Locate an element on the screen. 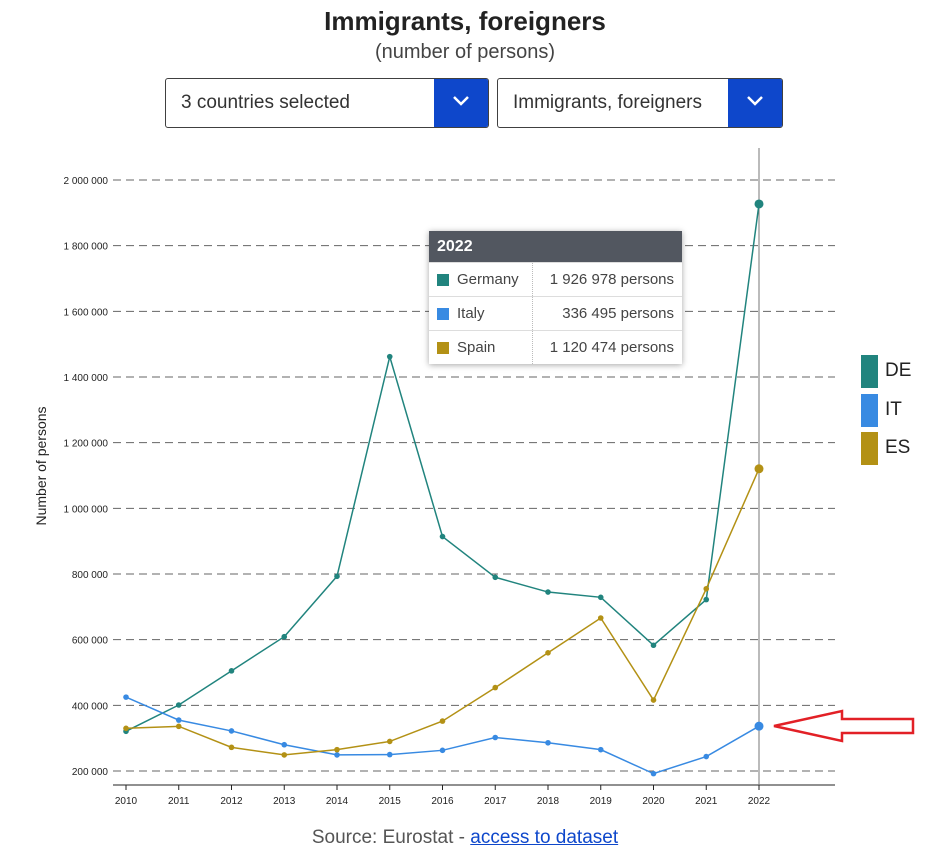 Image resolution: width=930 pixels, height=861 pixels. x-tick-label: 2019 is located at coordinates (601, 801).